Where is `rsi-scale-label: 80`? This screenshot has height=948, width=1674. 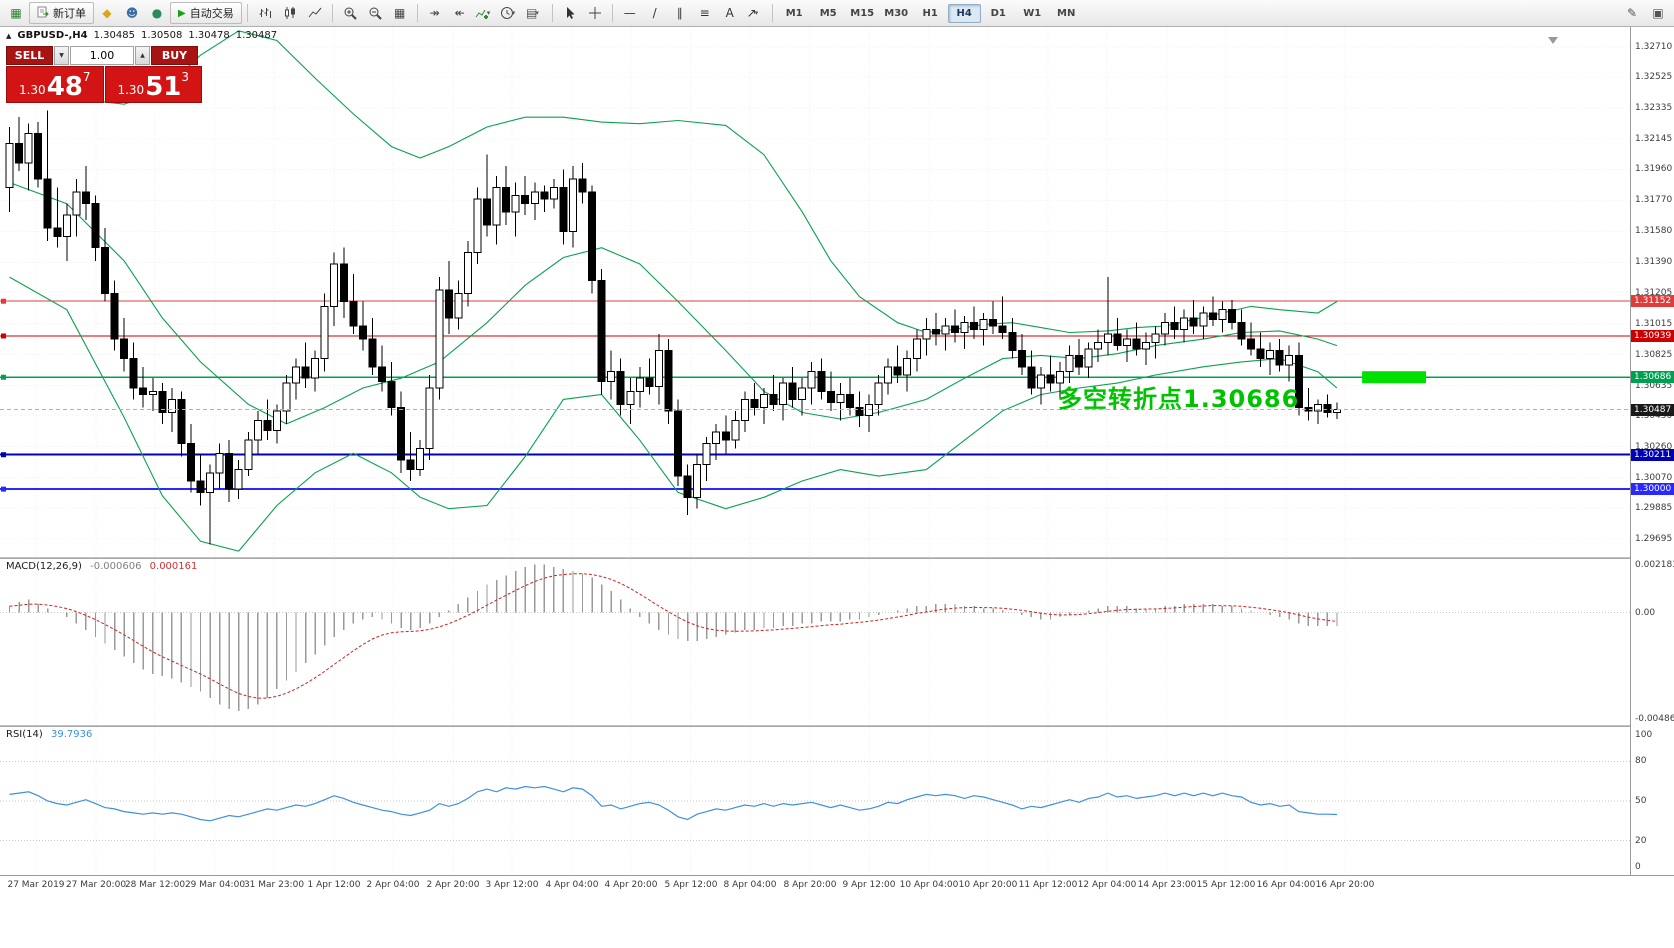
rsi-scale-label: 80 is located at coordinates (1641, 761).